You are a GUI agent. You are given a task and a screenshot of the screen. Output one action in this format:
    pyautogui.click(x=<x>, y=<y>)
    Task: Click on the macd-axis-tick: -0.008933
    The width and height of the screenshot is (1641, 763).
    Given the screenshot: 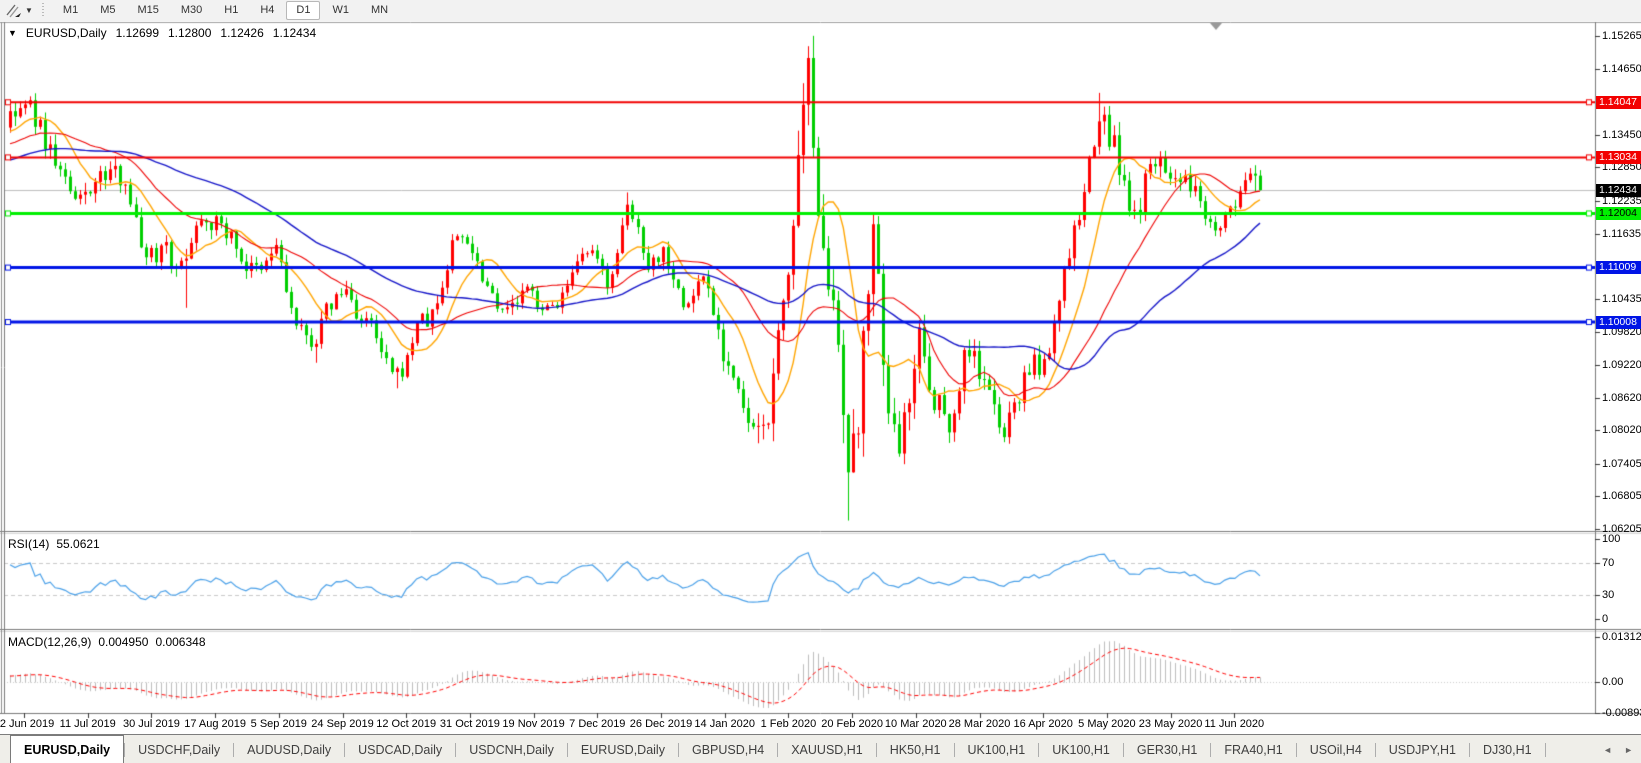 What is the action you would take?
    pyautogui.click(x=1621, y=713)
    